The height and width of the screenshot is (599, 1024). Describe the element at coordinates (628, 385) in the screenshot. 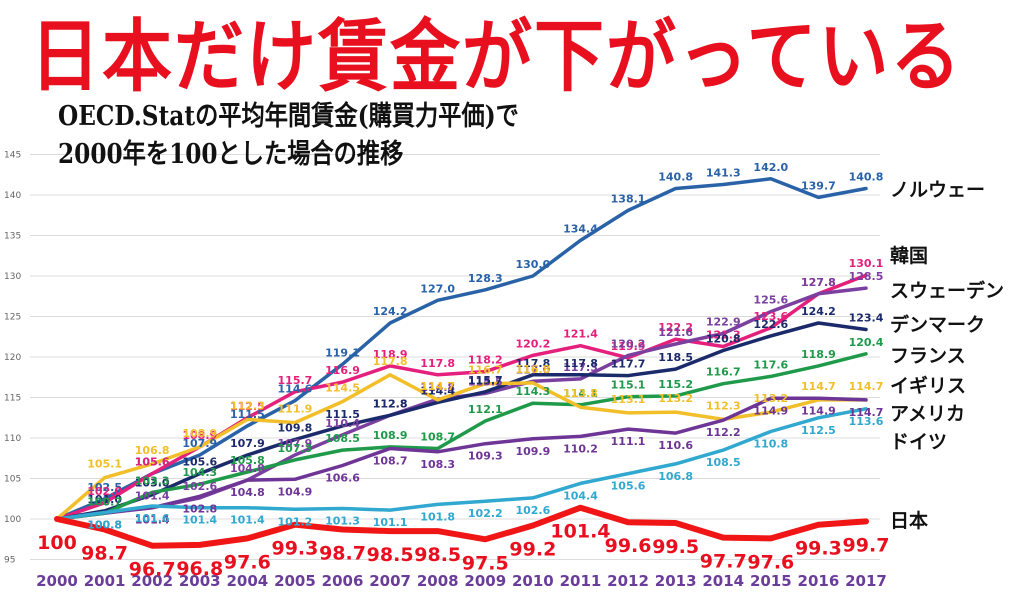

I see `data-label: 115.1` at that location.